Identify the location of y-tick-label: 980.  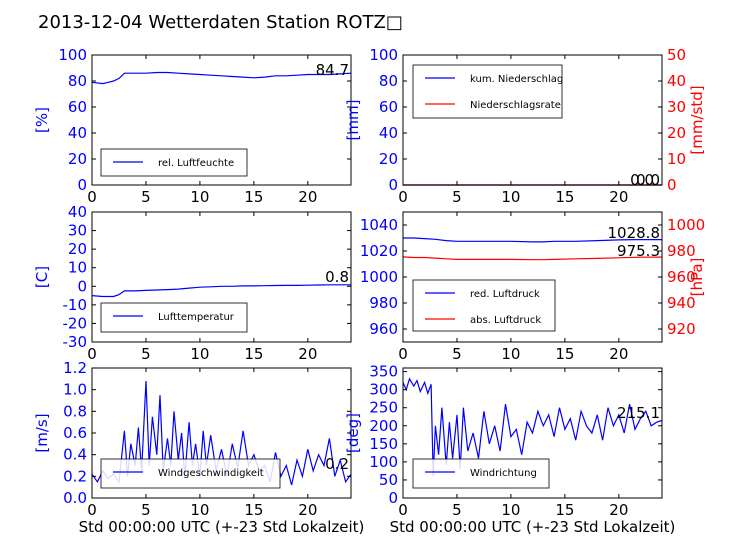
(383, 303).